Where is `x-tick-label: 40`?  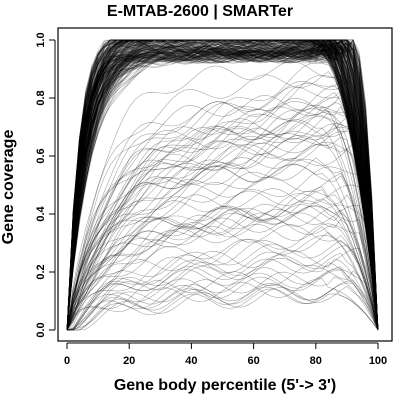 x-tick-label: 40 is located at coordinates (191, 361).